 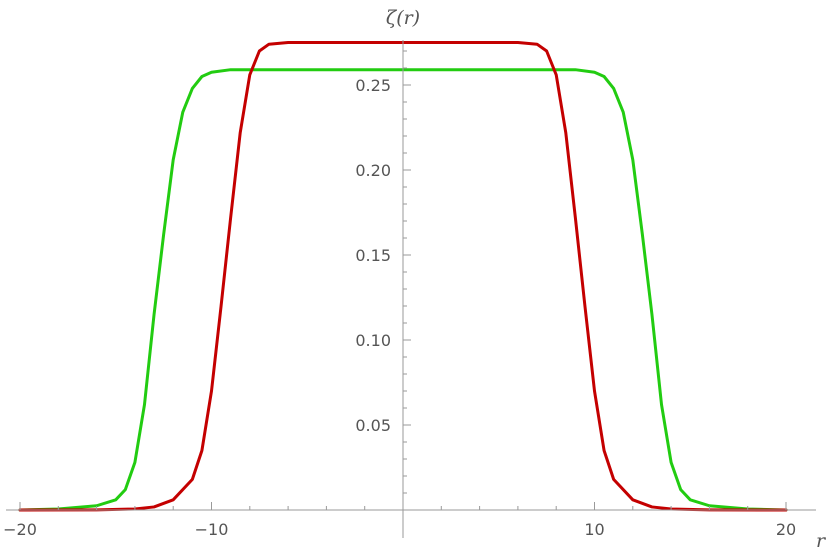 What do you see at coordinates (821, 538) in the screenshot?
I see `x-axis-title: r` at bounding box center [821, 538].